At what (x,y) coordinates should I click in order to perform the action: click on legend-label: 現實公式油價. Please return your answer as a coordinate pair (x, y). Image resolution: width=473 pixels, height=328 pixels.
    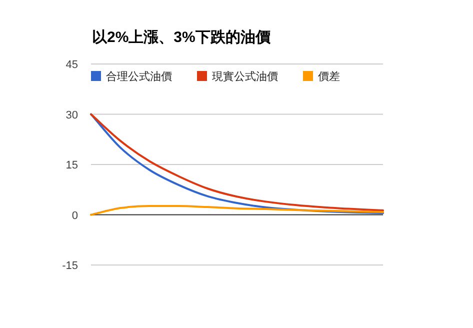
    Looking at the image, I should click on (245, 76).